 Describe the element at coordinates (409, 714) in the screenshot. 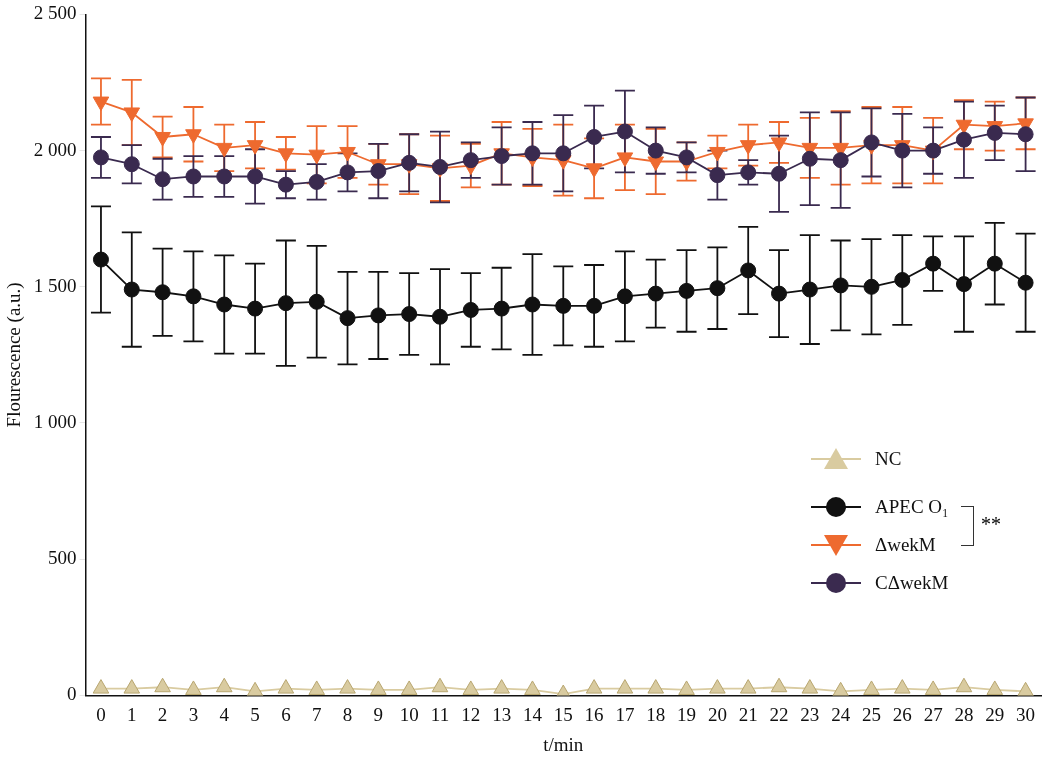

I see `x-tick-label: 10` at that location.